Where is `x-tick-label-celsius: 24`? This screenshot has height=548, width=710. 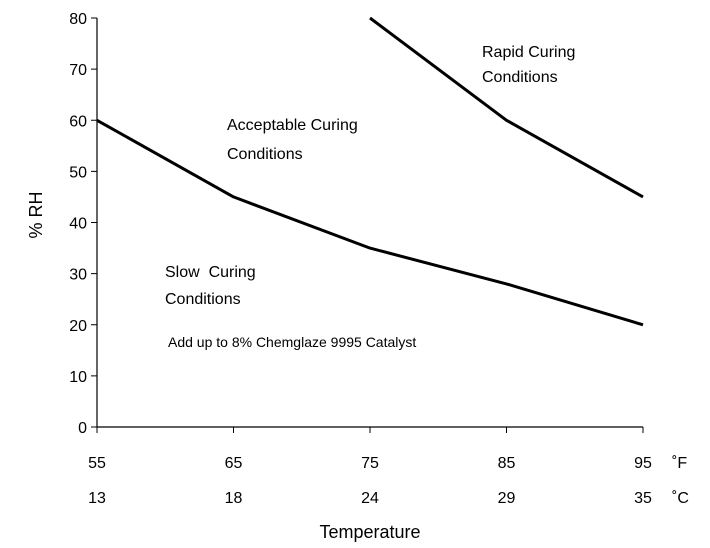 x-tick-label-celsius: 24 is located at coordinates (370, 498).